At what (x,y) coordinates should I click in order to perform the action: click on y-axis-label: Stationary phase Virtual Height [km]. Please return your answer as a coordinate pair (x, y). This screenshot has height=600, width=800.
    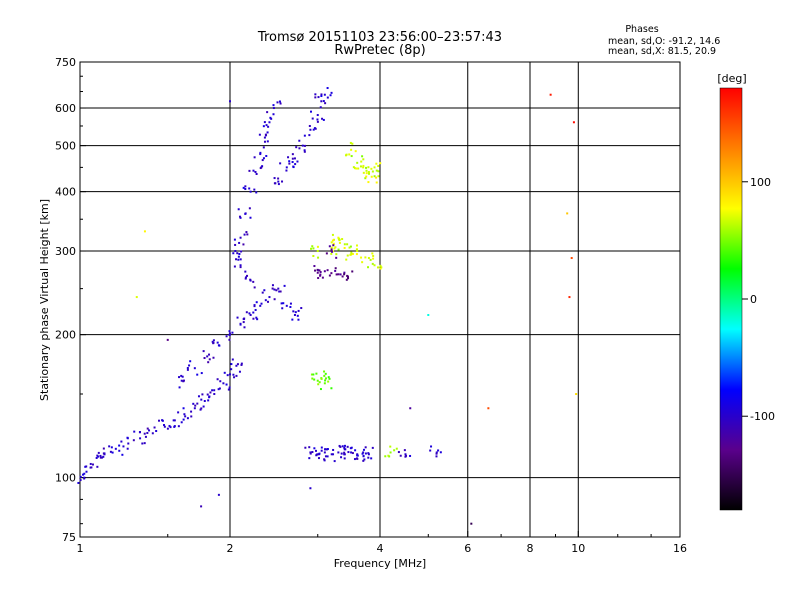
    Looking at the image, I should click on (44, 300).